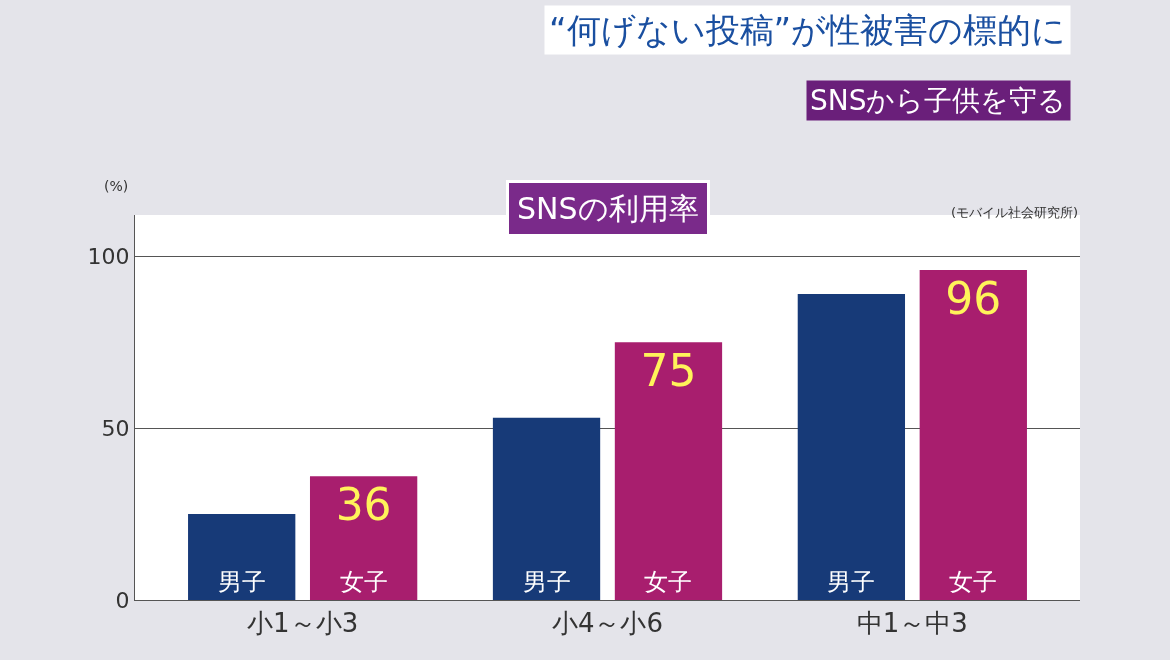 The image size is (1170, 660). What do you see at coordinates (242, 582) in the screenshot?
I see `series-label: 男子` at bounding box center [242, 582].